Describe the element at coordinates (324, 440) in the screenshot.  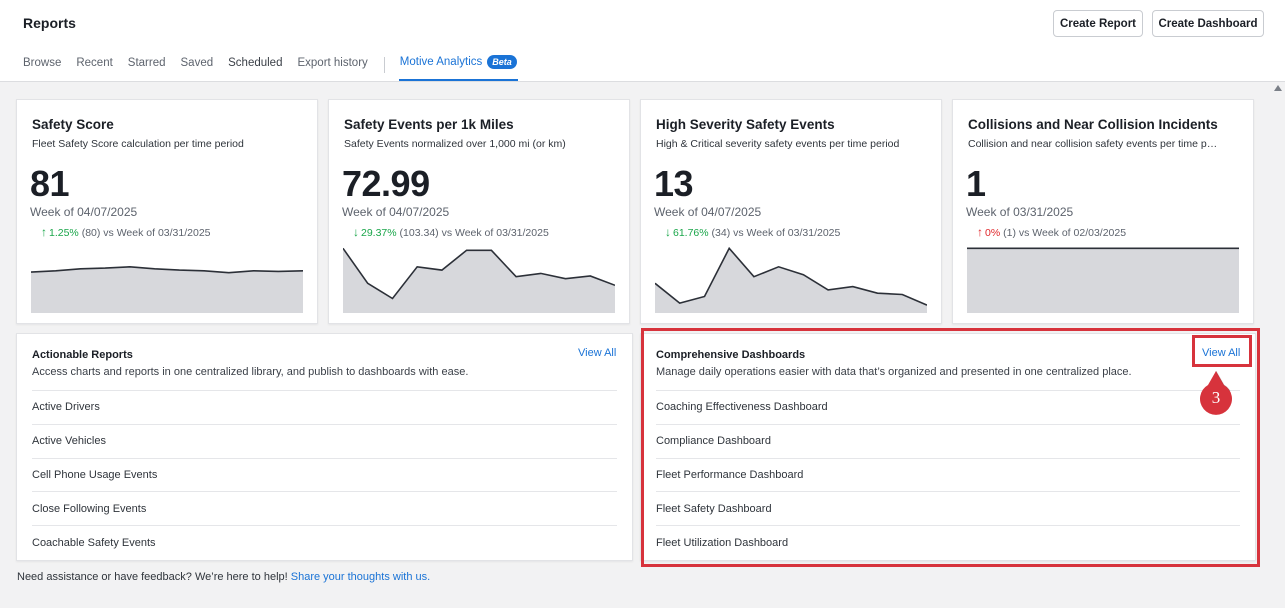
I see `list-item: Active Vehicles` at that location.